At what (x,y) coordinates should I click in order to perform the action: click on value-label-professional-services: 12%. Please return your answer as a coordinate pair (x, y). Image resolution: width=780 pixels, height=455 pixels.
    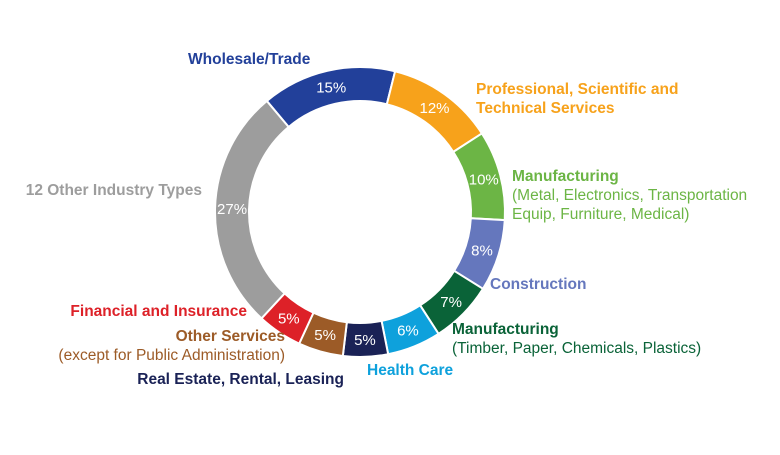
    Looking at the image, I should click on (434, 108).